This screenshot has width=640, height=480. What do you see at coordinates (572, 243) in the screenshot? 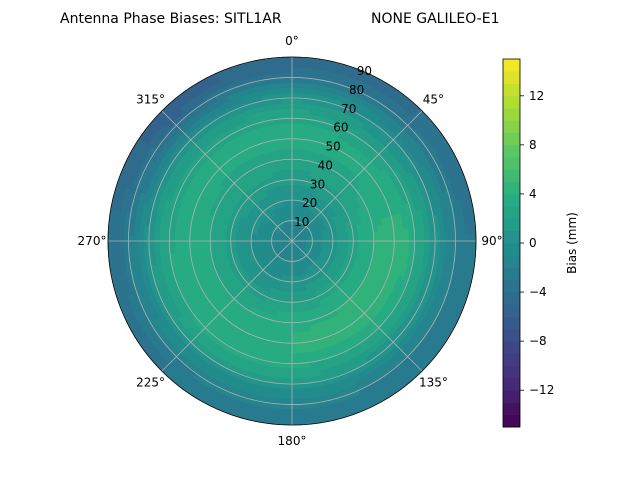
I see `colorbar-label: Bias (mm)` at bounding box center [572, 243].